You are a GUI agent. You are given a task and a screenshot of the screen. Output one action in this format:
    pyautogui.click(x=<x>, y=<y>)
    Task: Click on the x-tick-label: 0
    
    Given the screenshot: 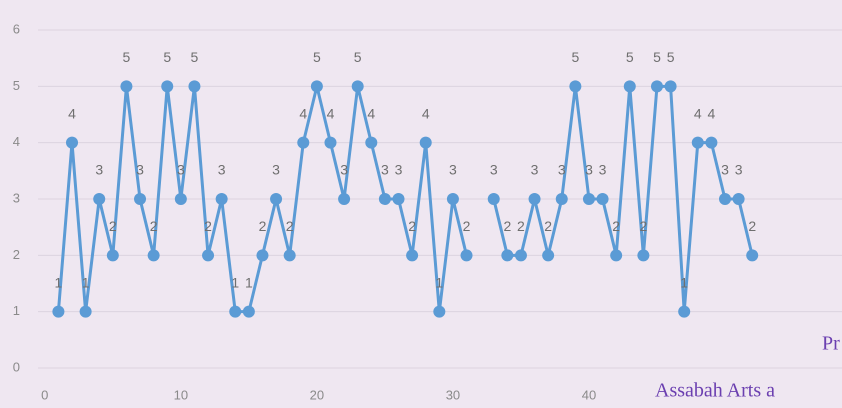 What is the action you would take?
    pyautogui.click(x=44, y=394)
    